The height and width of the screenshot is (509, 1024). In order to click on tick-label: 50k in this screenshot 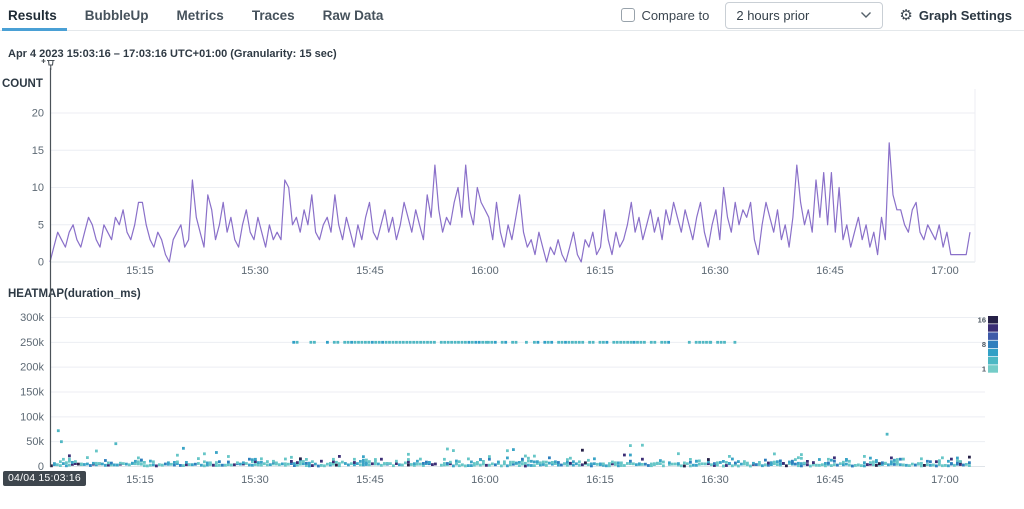, I will do `click(35, 442)`.